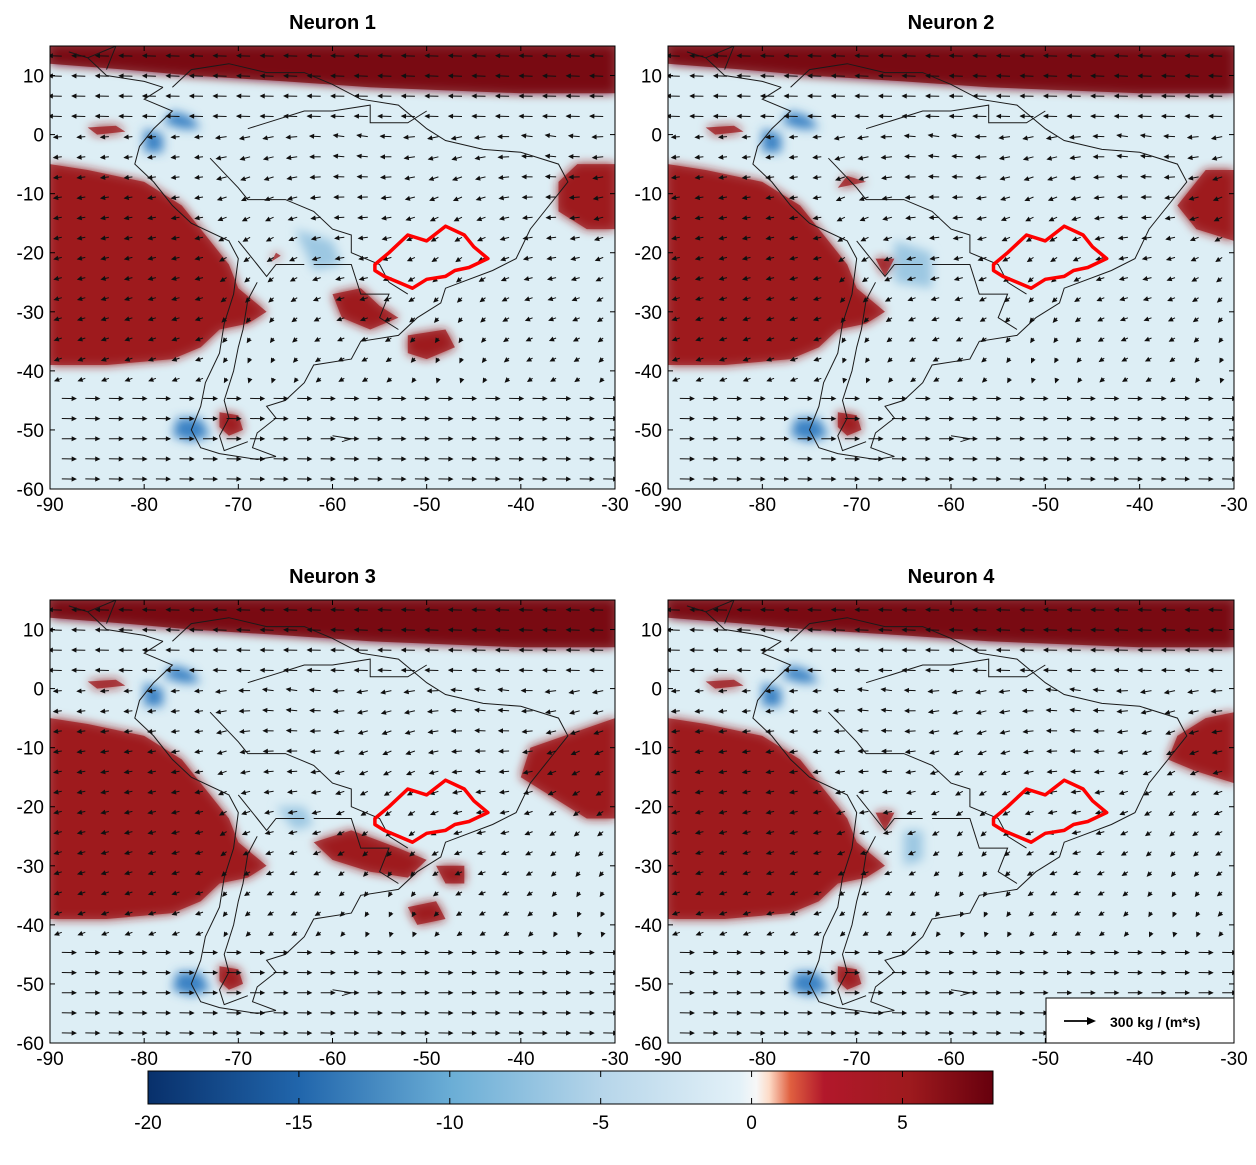 The image size is (1256, 1165). Describe the element at coordinates (648, 490) in the screenshot. I see `y-tick-label: -60` at that location.